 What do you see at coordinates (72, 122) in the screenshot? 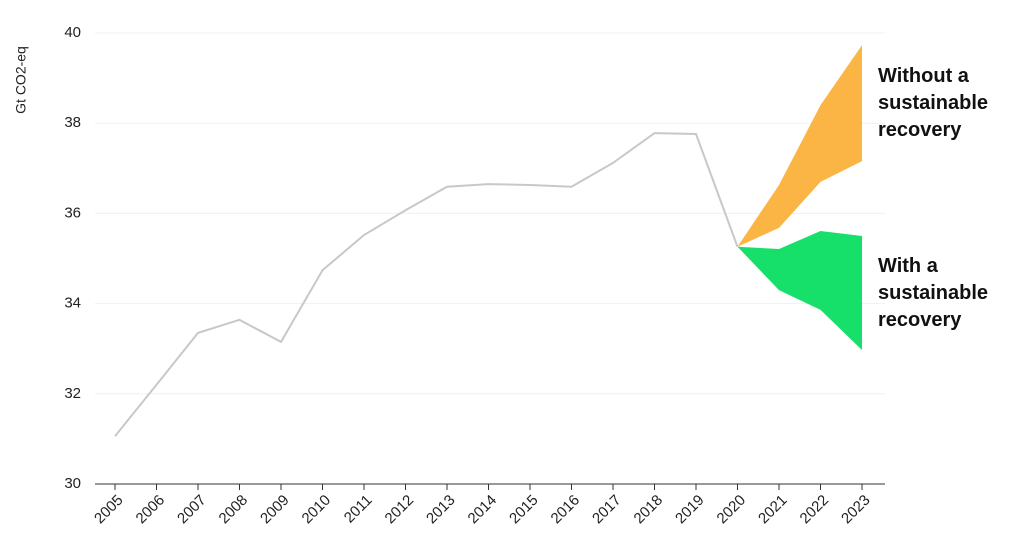
I see `y-tick-label: 38` at bounding box center [72, 122].